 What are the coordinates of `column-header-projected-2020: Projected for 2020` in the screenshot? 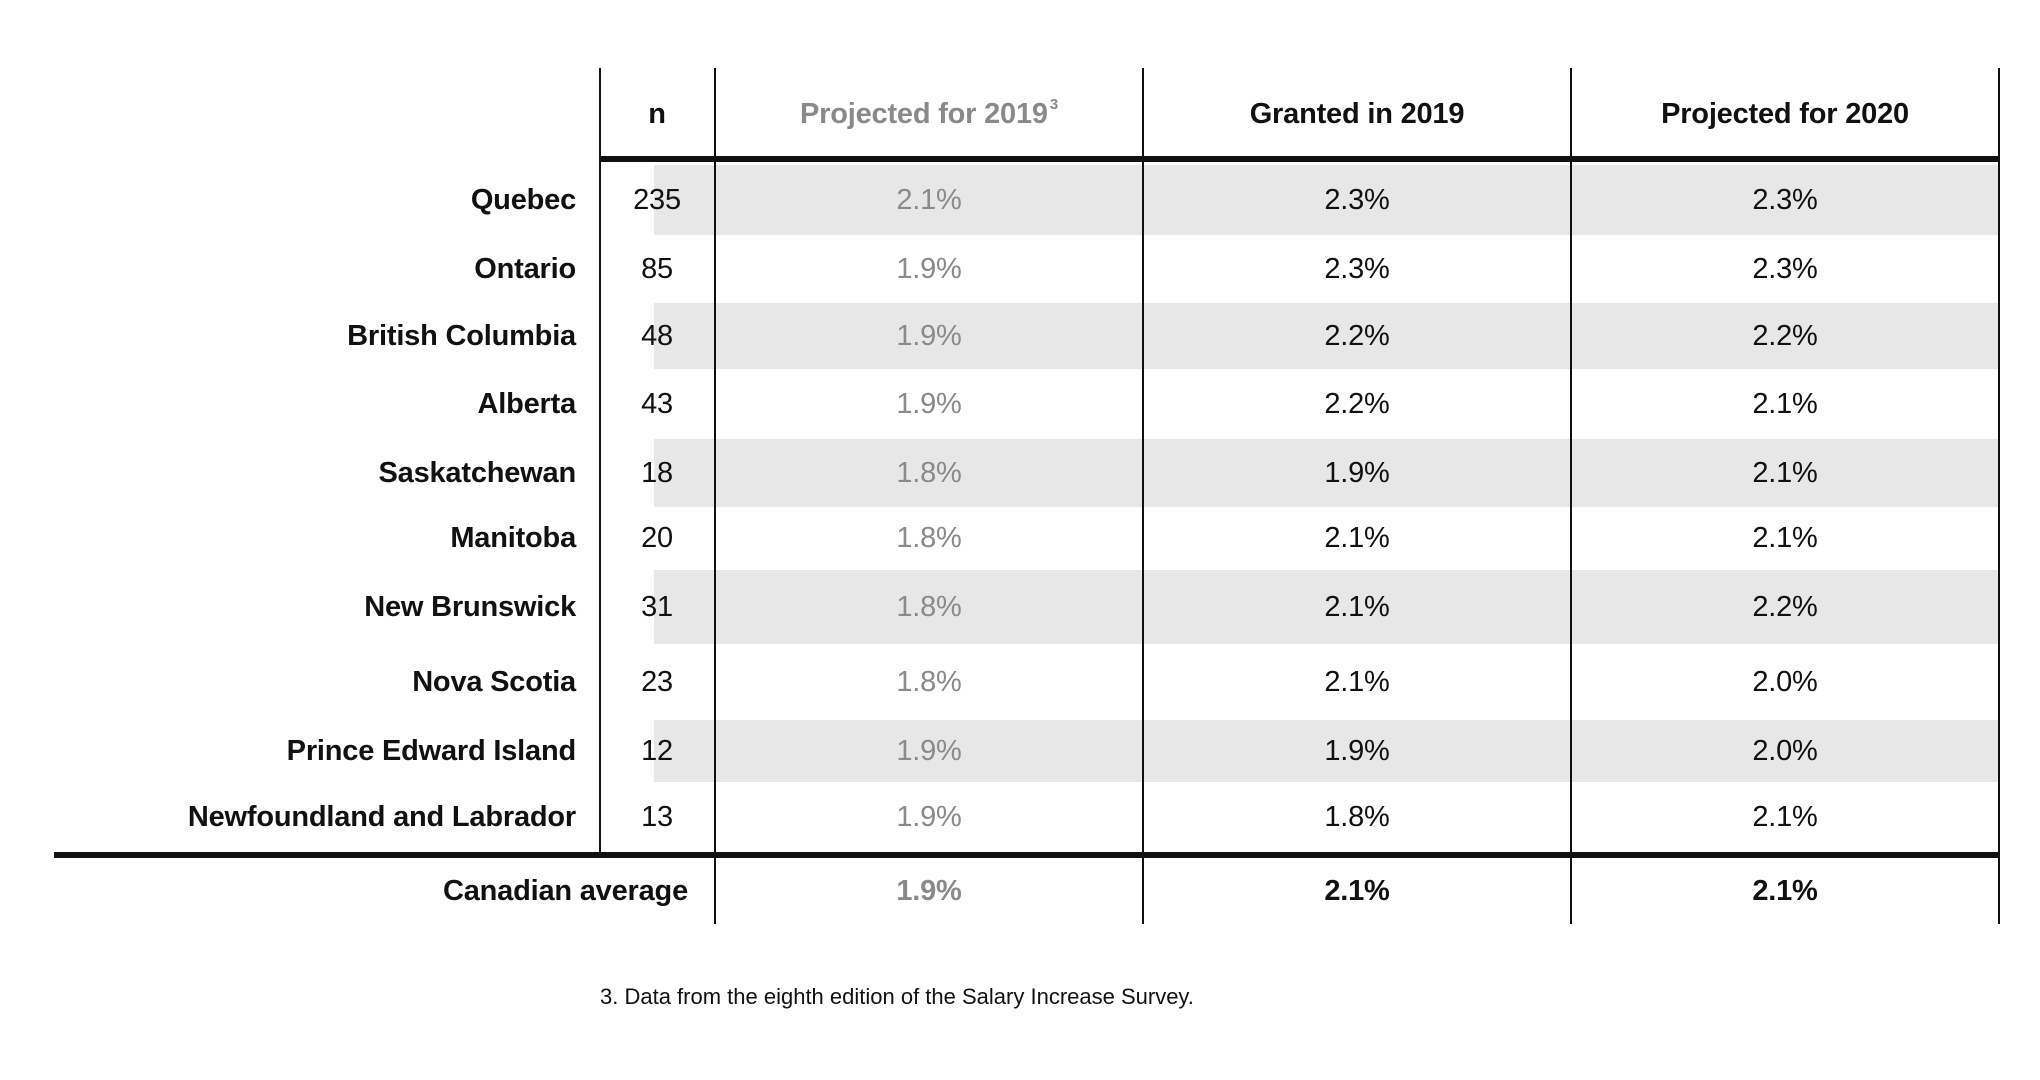 It's located at (1785, 113).